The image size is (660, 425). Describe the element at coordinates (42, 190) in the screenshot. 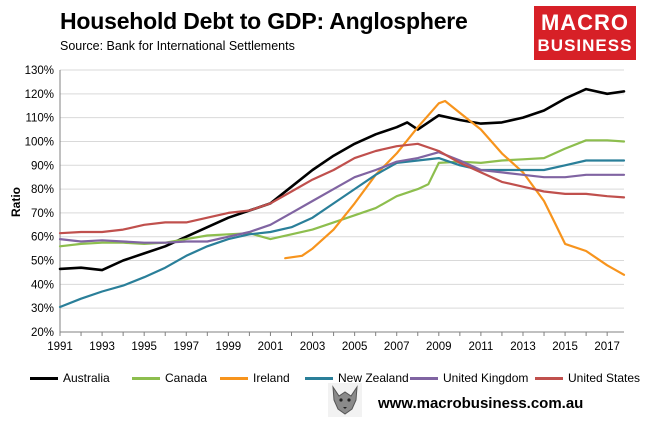

I see `y-tick-label: 80%` at that location.